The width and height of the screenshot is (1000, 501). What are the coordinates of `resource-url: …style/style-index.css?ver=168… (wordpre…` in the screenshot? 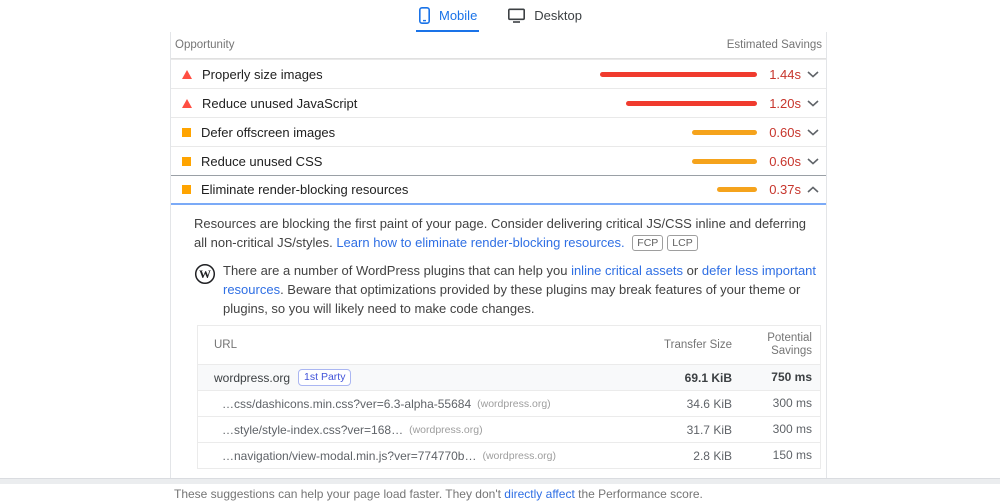 It's located at (432, 430).